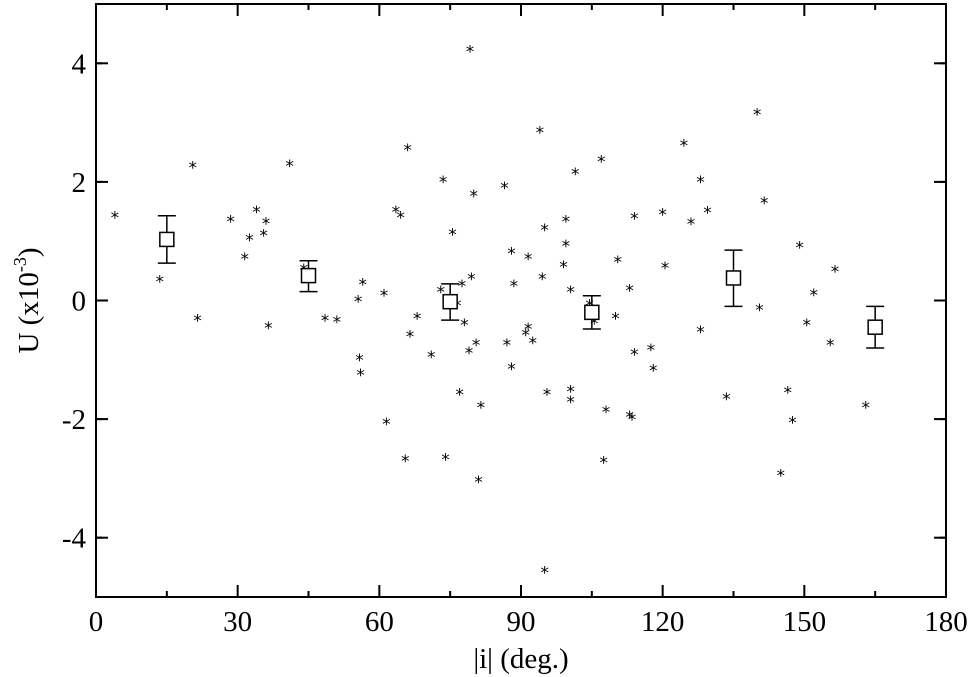 This screenshot has height=677, width=975. I want to click on y-axis-title: U (x10-3), so click(27, 300).